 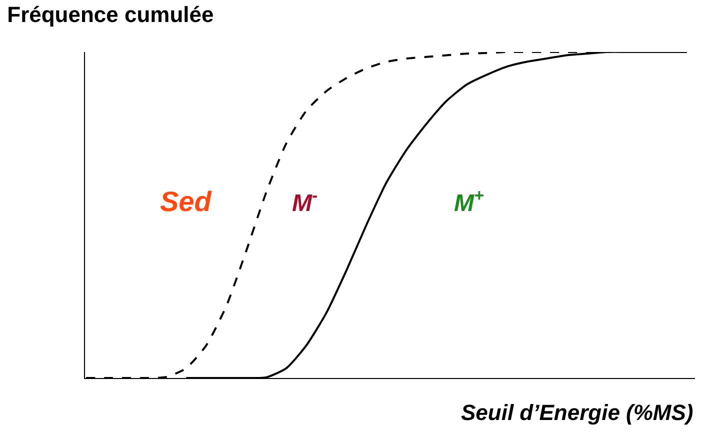 I want to click on annotation: M$^{-}$, so click(x=305, y=202).